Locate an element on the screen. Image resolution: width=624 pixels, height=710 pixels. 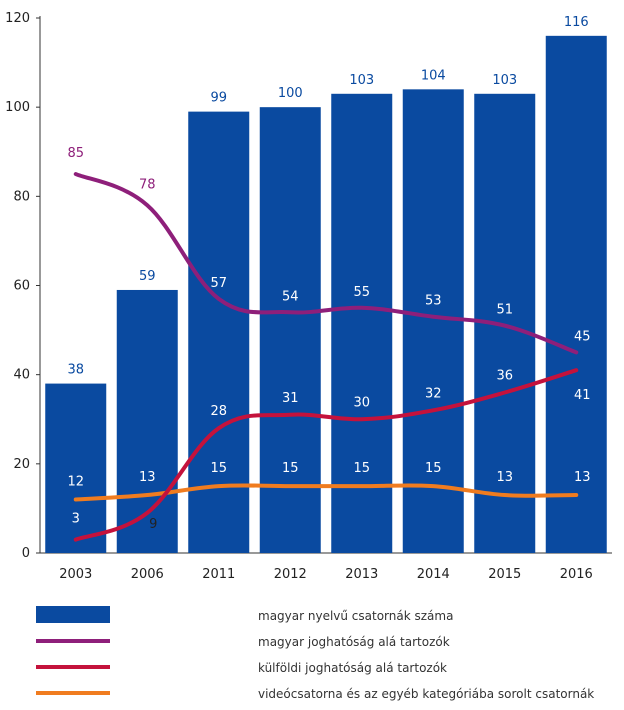
legend-label-bar: magyar nyelvű csatornák száma is located at coordinates (356, 616).